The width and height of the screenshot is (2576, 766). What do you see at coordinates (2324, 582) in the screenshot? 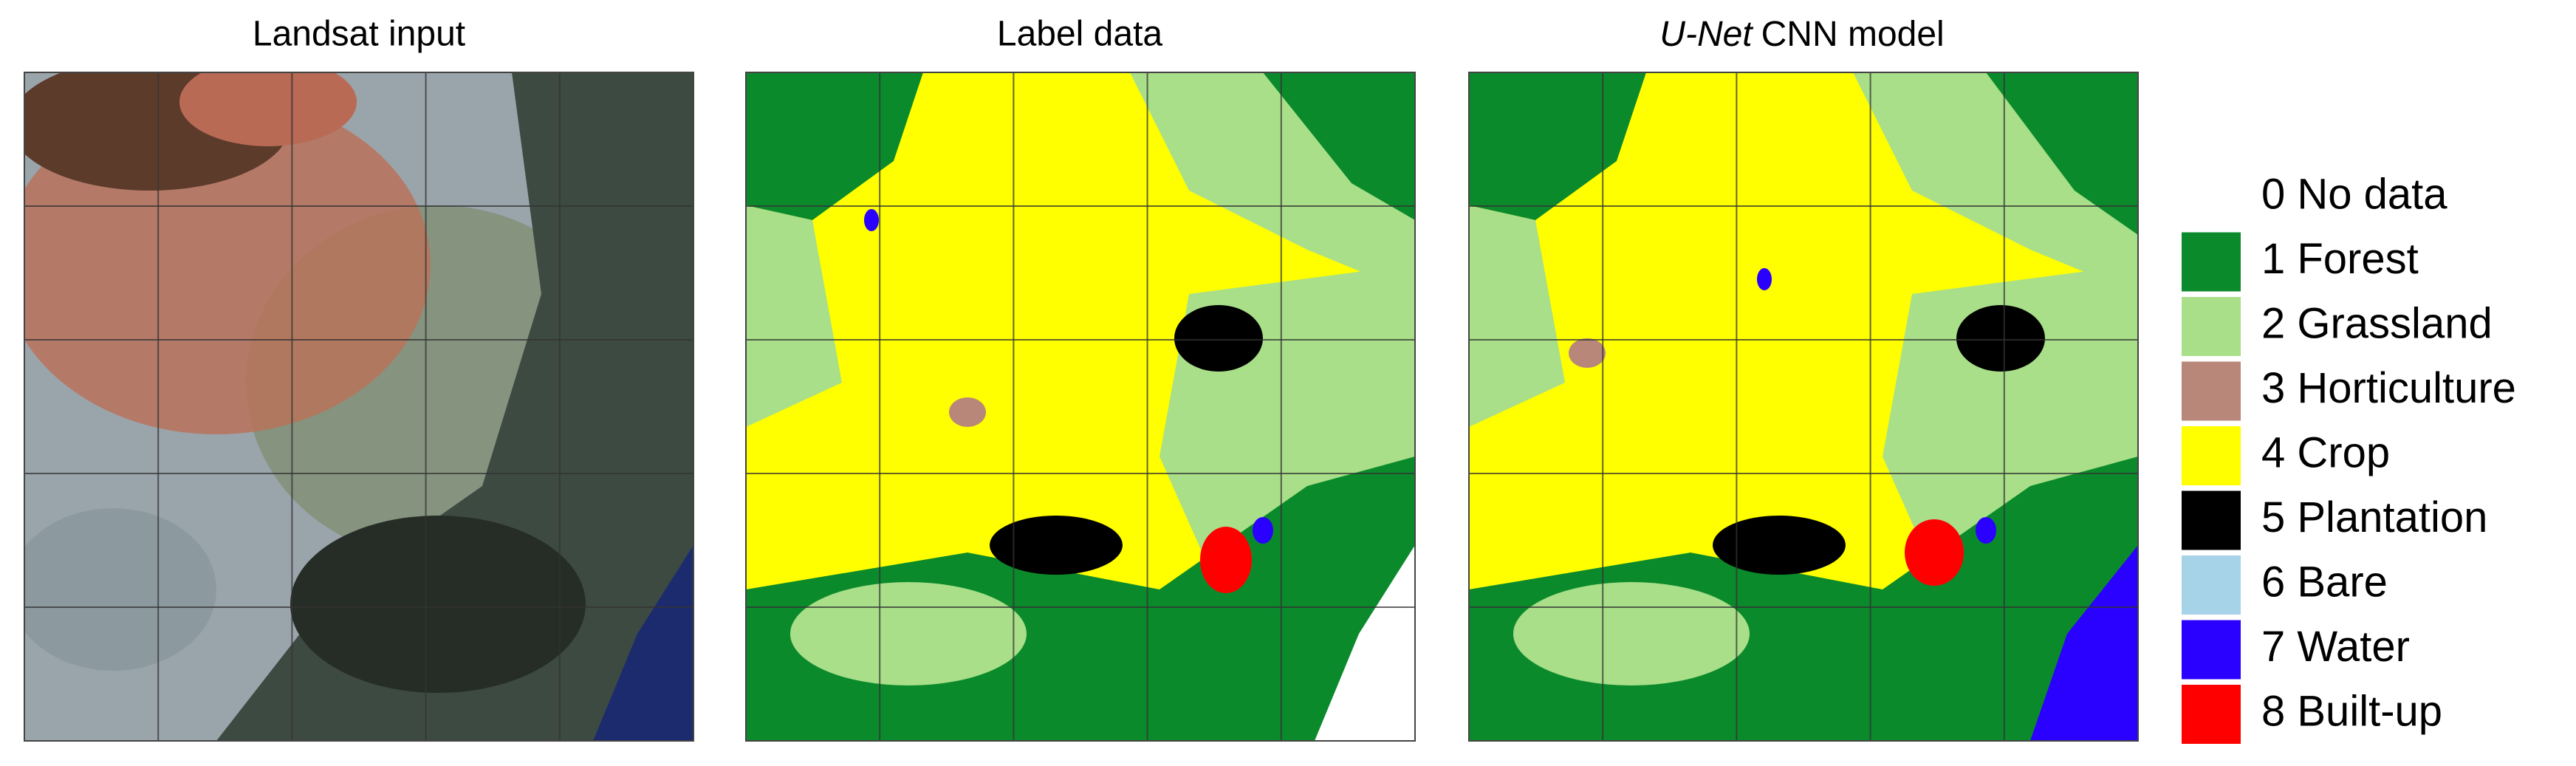
I see `legend-label: 6 Bare` at bounding box center [2324, 582].